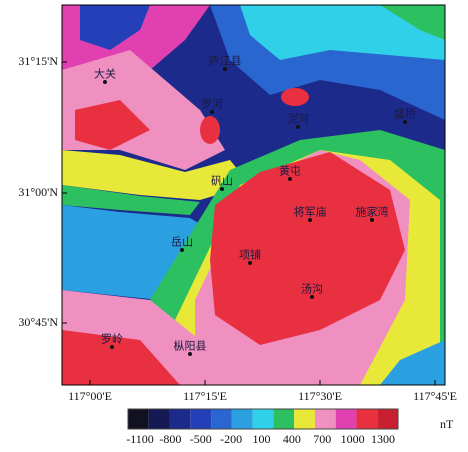 This screenshot has width=468, height=452. I want to click on colorbar-tick-label: 1300, so click(383, 439).